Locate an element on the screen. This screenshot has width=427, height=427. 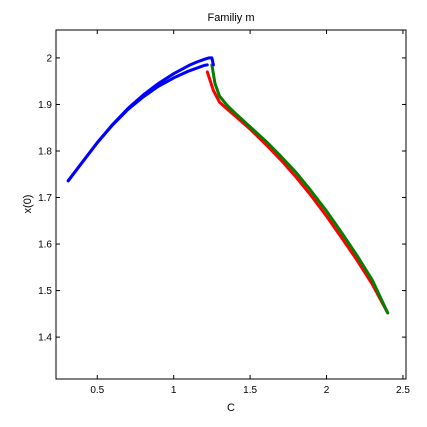
x-axis-label: C is located at coordinates (231, 408).